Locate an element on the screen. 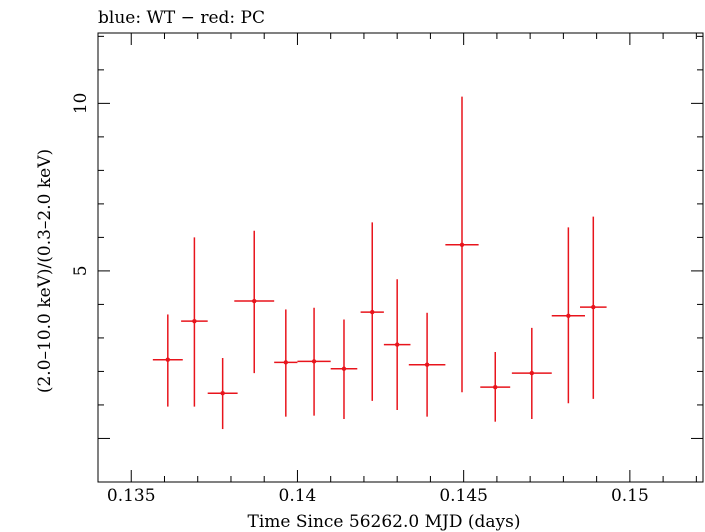 This screenshot has height=532, width=705. x-tick-label: 0.145 is located at coordinates (463, 496).